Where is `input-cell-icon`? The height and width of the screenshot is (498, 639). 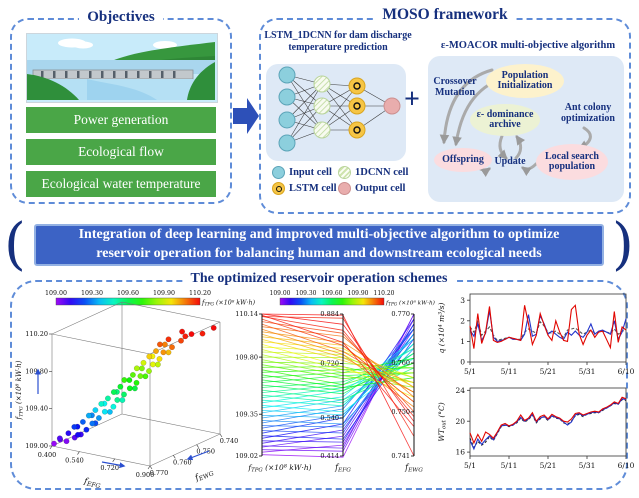
input-cell-icon is located at coordinates (278, 172).